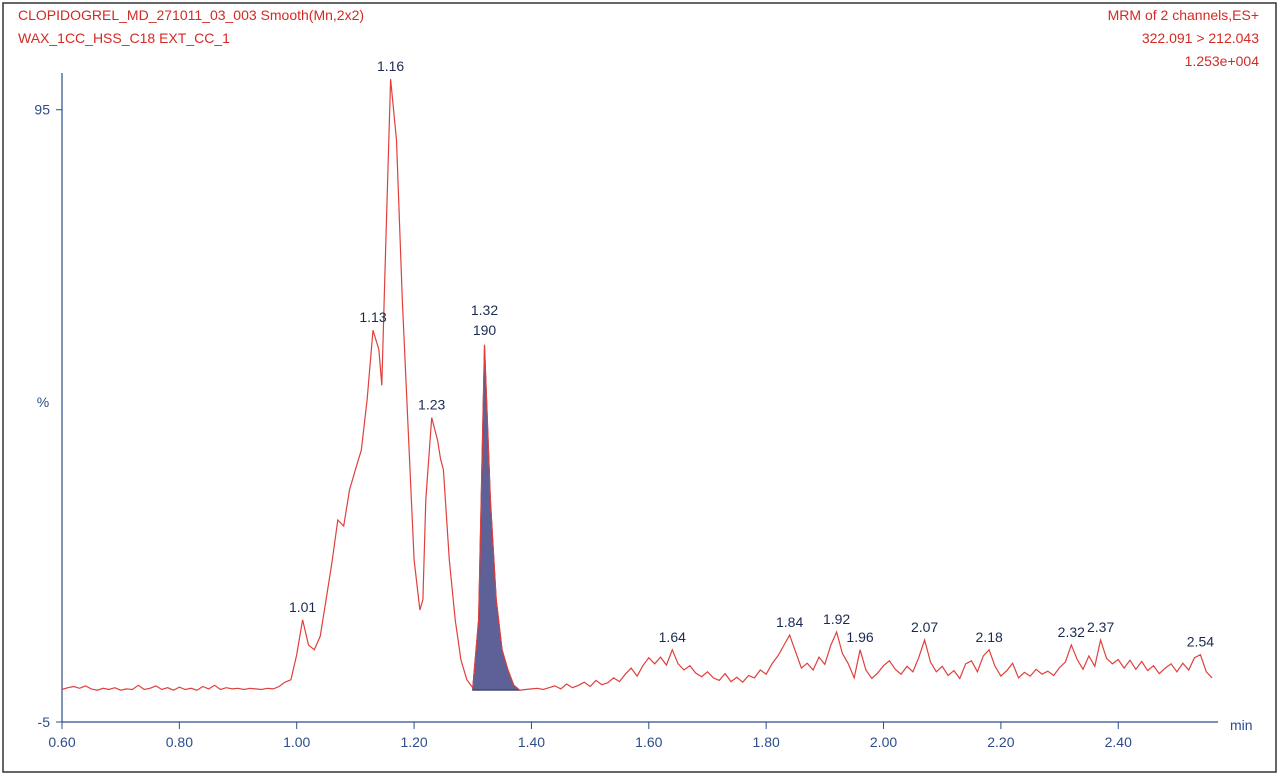 The image size is (1280, 782). What do you see at coordinates (61, 742) in the screenshot?
I see `x-tick-label: 0.60` at bounding box center [61, 742].